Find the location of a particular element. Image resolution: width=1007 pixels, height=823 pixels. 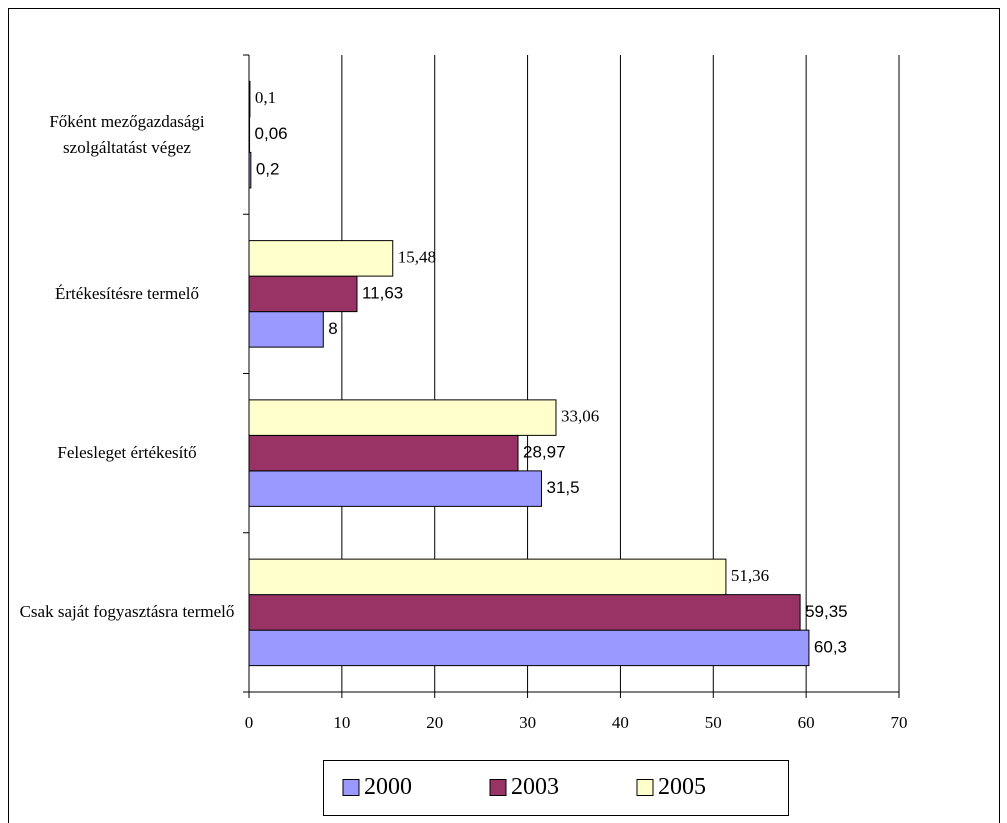

value-label: 28,97 is located at coordinates (544, 452).